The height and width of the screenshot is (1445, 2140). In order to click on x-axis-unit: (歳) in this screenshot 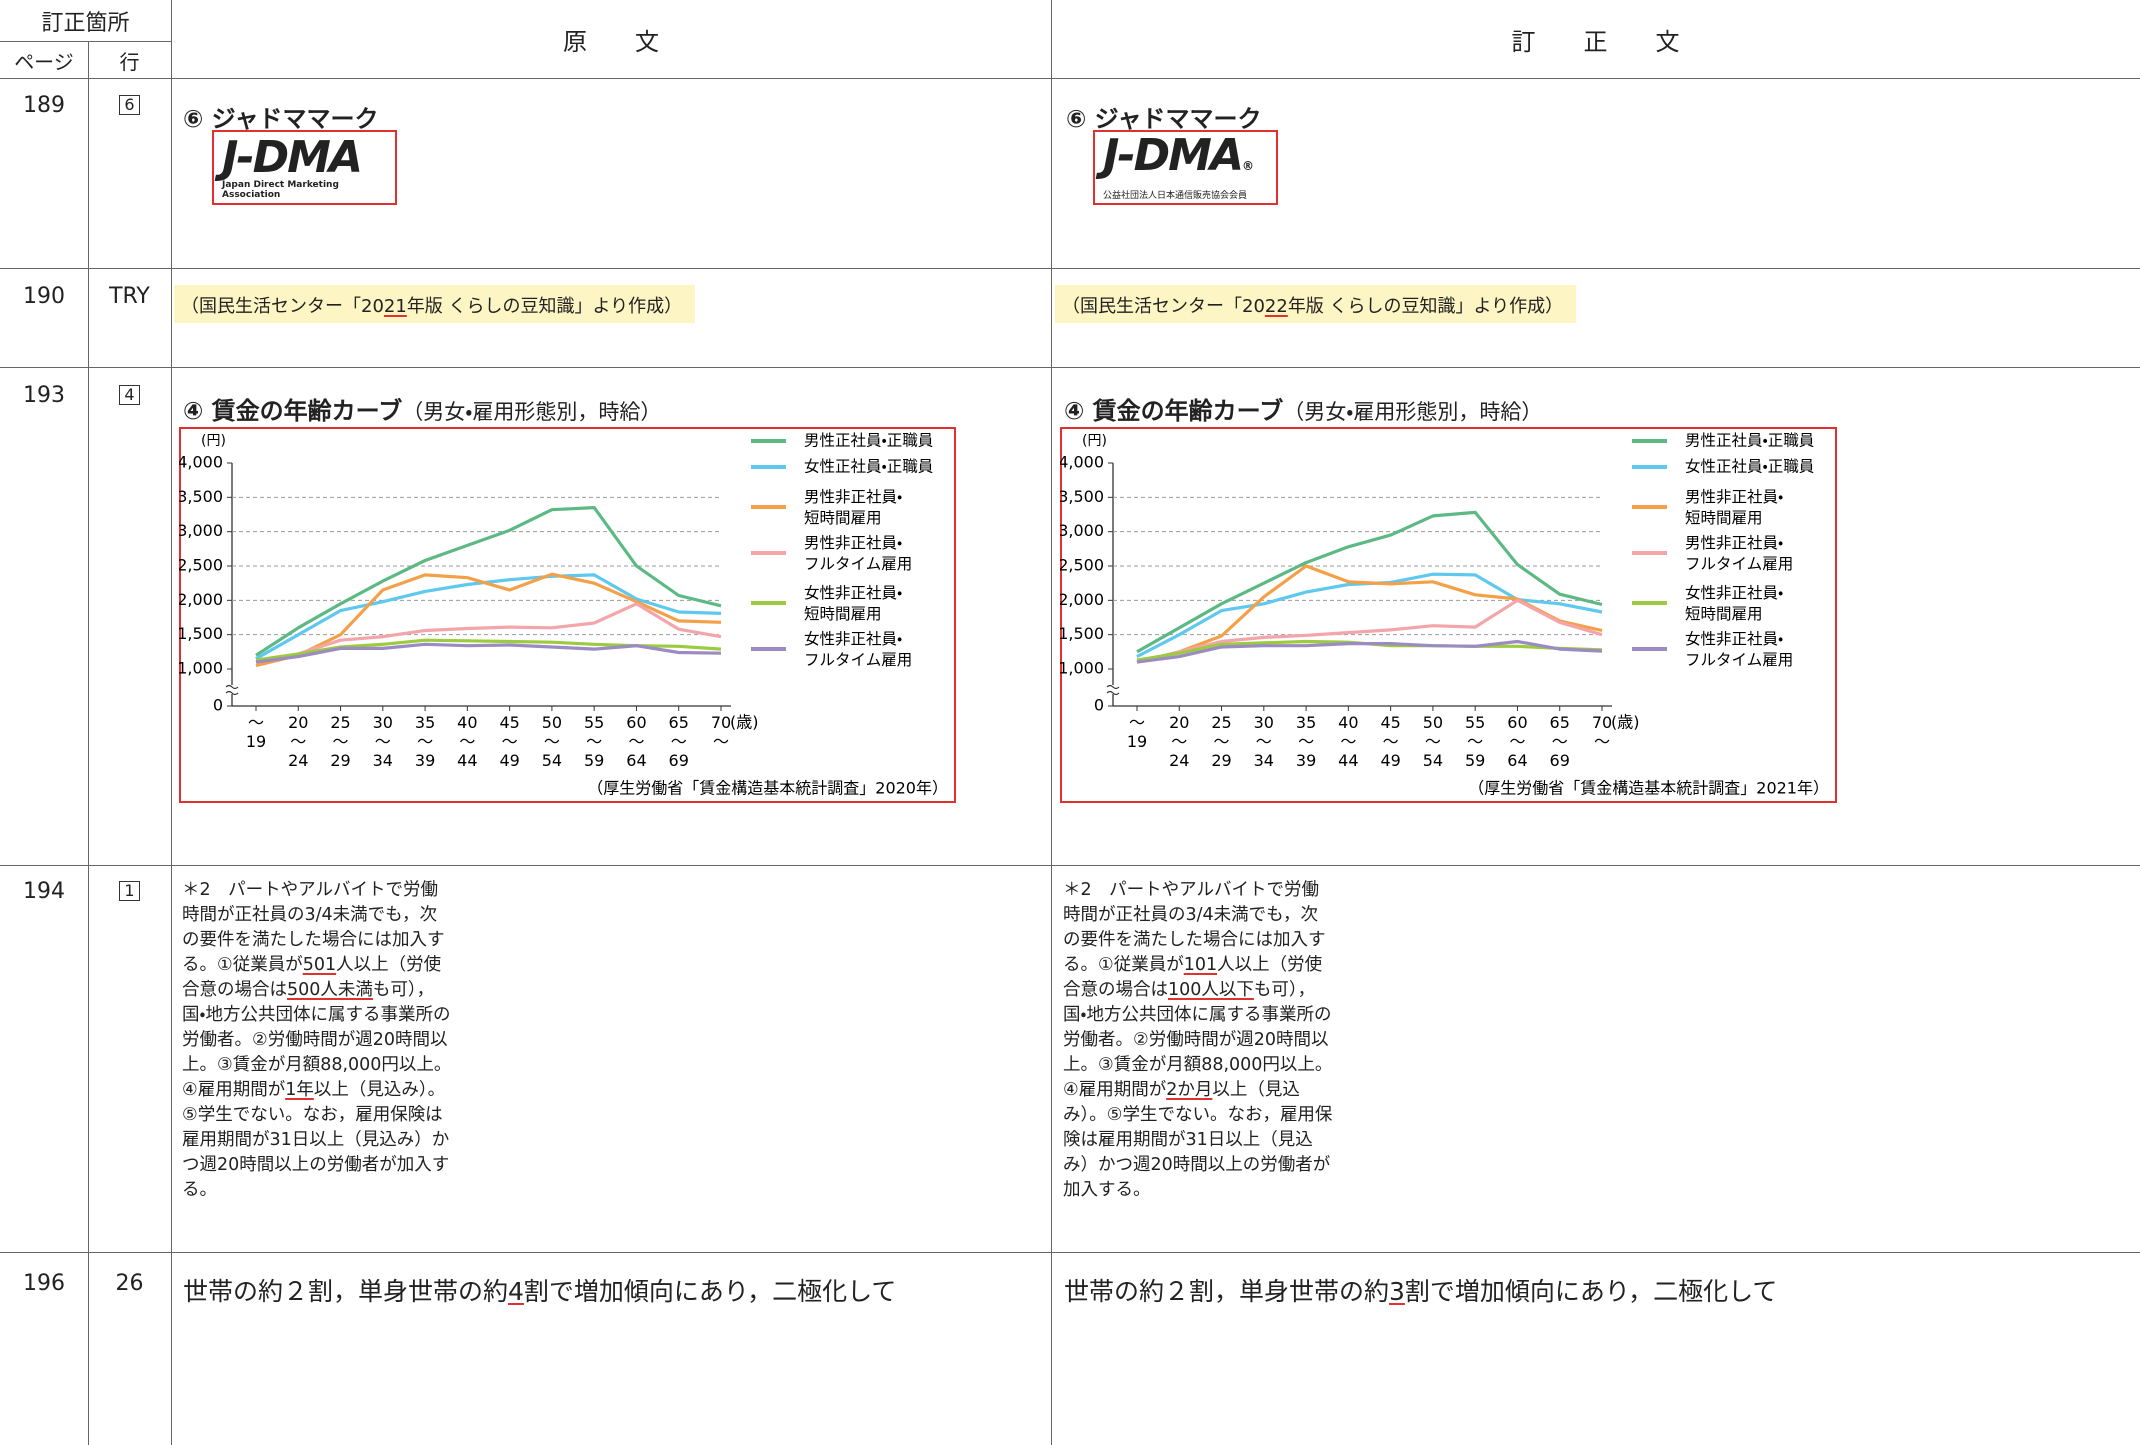, I will do `click(744, 722)`.